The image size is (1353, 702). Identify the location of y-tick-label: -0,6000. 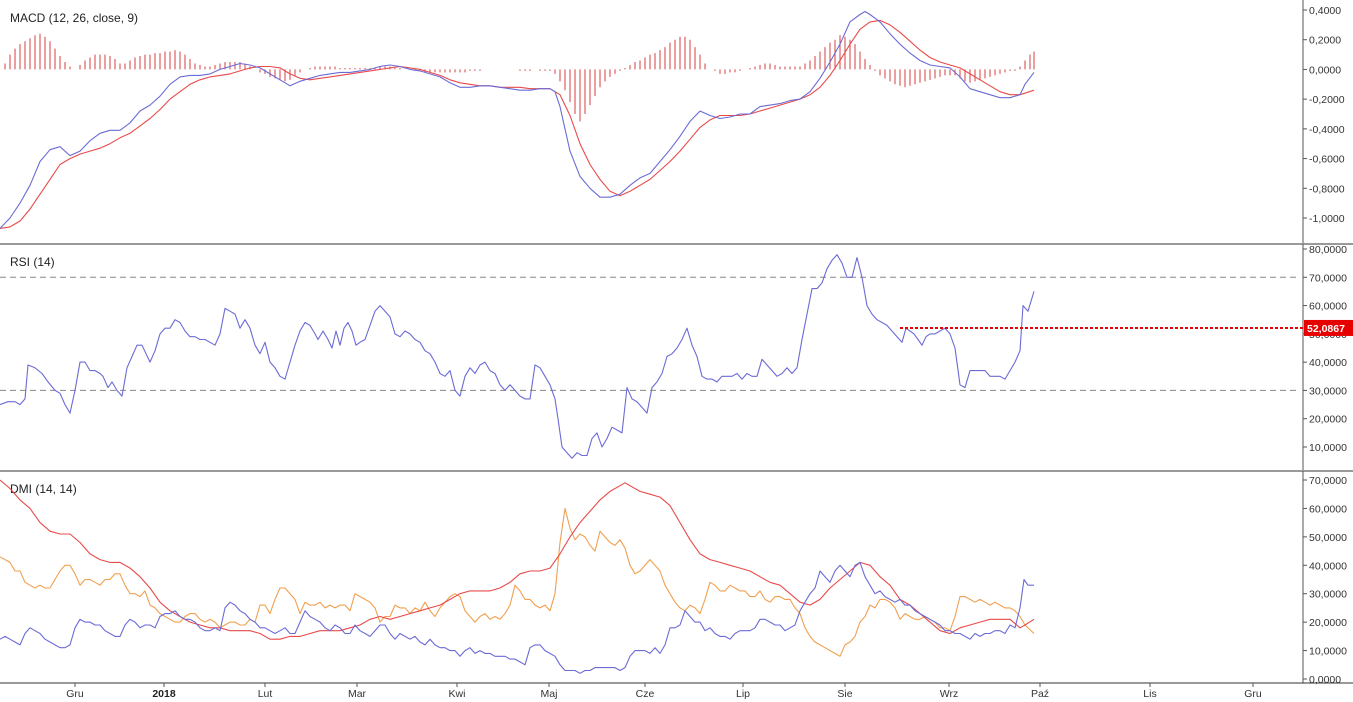
(1327, 160).